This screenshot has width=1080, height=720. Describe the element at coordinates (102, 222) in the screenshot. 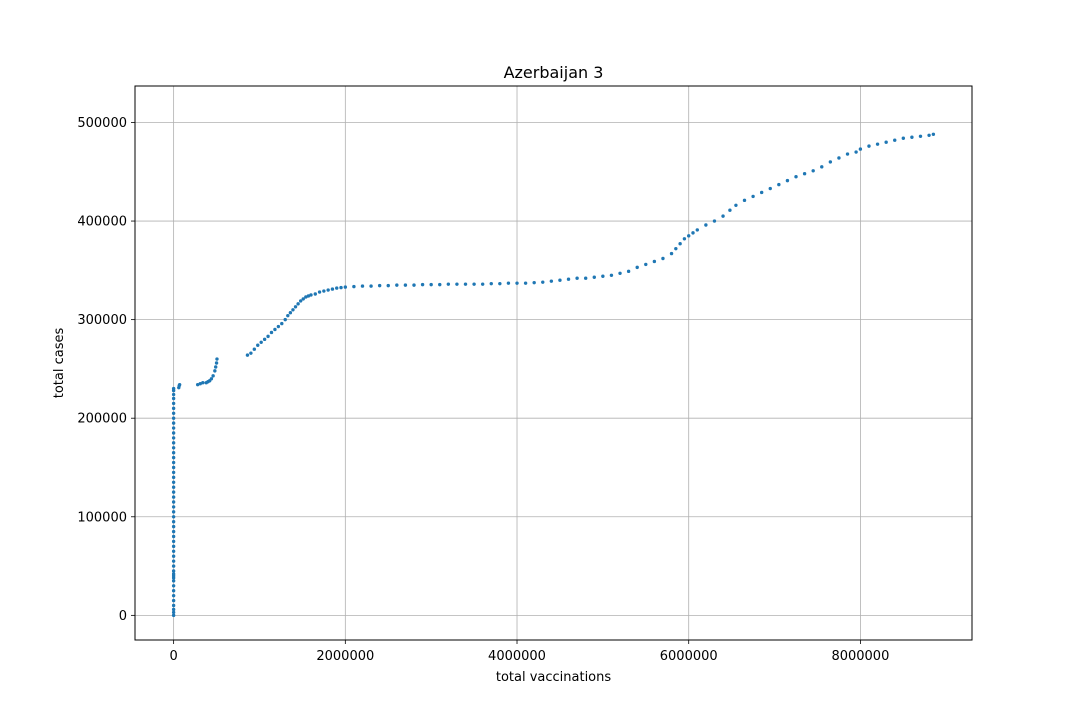

I see `y-tick-label: 400000` at that location.